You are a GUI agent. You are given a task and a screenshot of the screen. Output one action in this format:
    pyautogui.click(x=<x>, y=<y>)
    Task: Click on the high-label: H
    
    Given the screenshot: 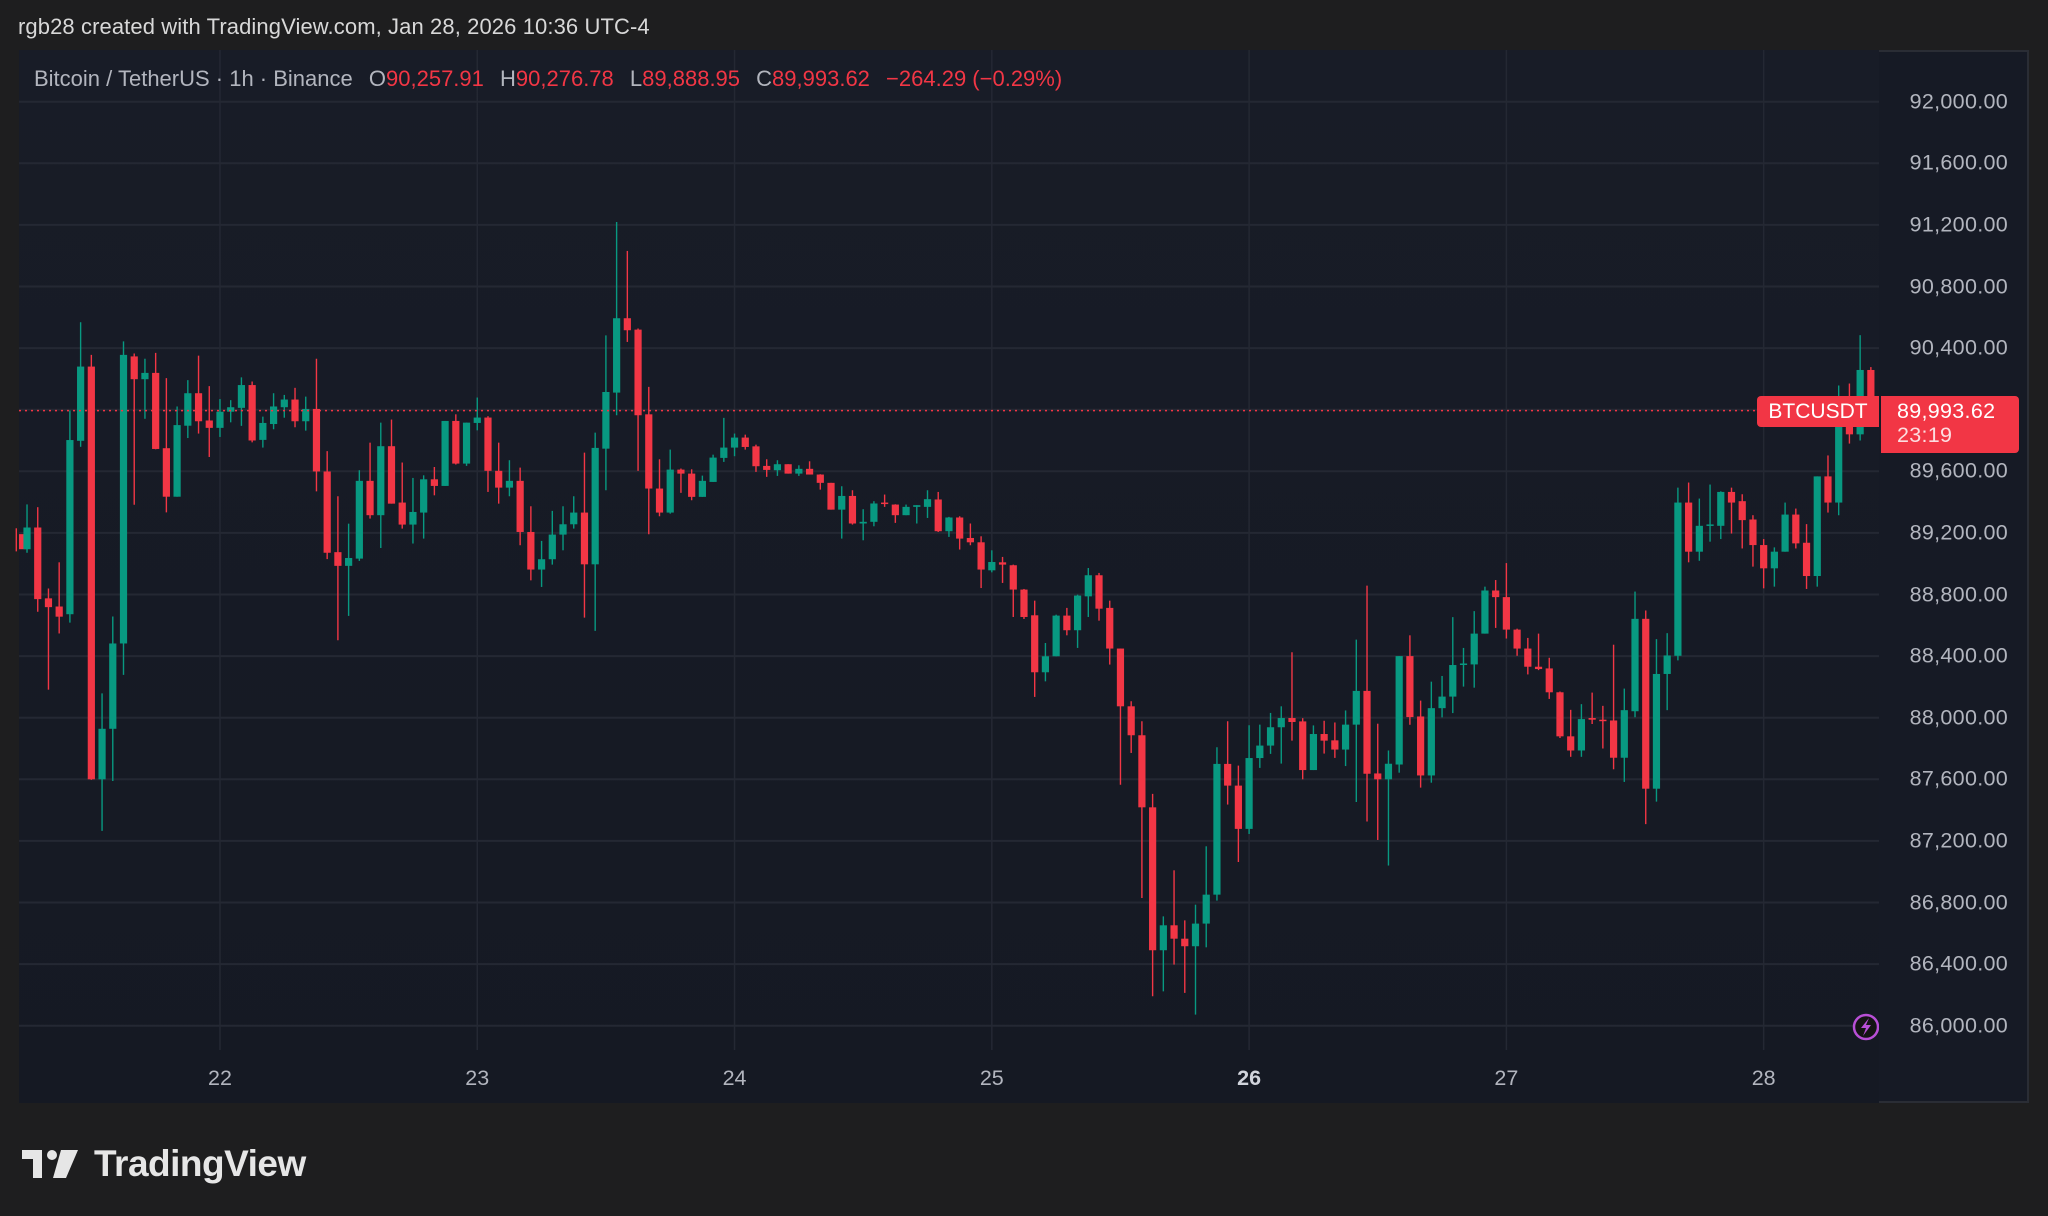 What is the action you would take?
    pyautogui.click(x=508, y=78)
    